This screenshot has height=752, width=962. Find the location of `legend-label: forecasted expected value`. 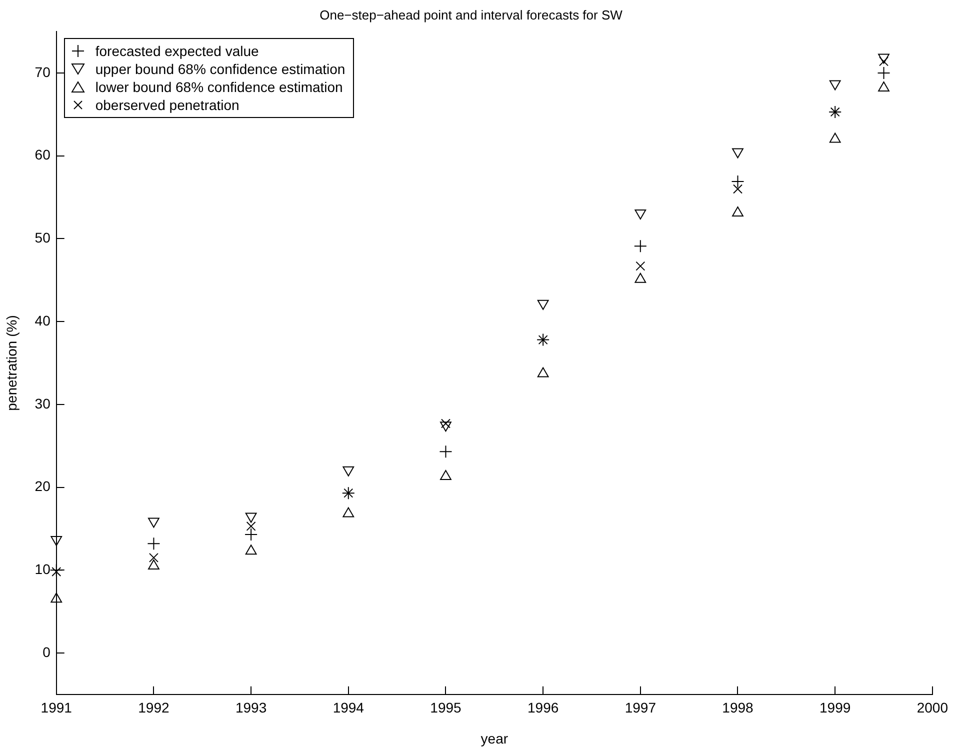

legend-label: forecasted expected value is located at coordinates (177, 51).